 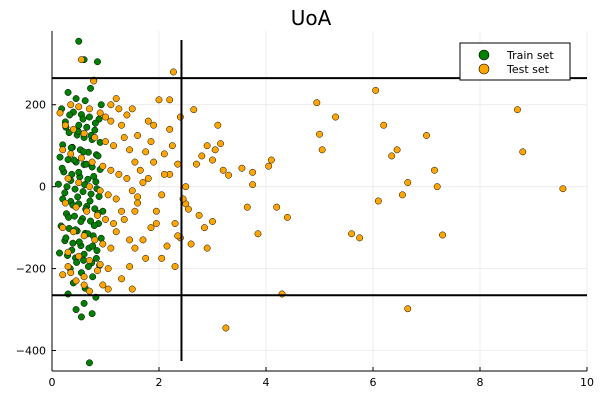 What do you see at coordinates (266, 382) in the screenshot?
I see `x-tick-label: 4` at bounding box center [266, 382].